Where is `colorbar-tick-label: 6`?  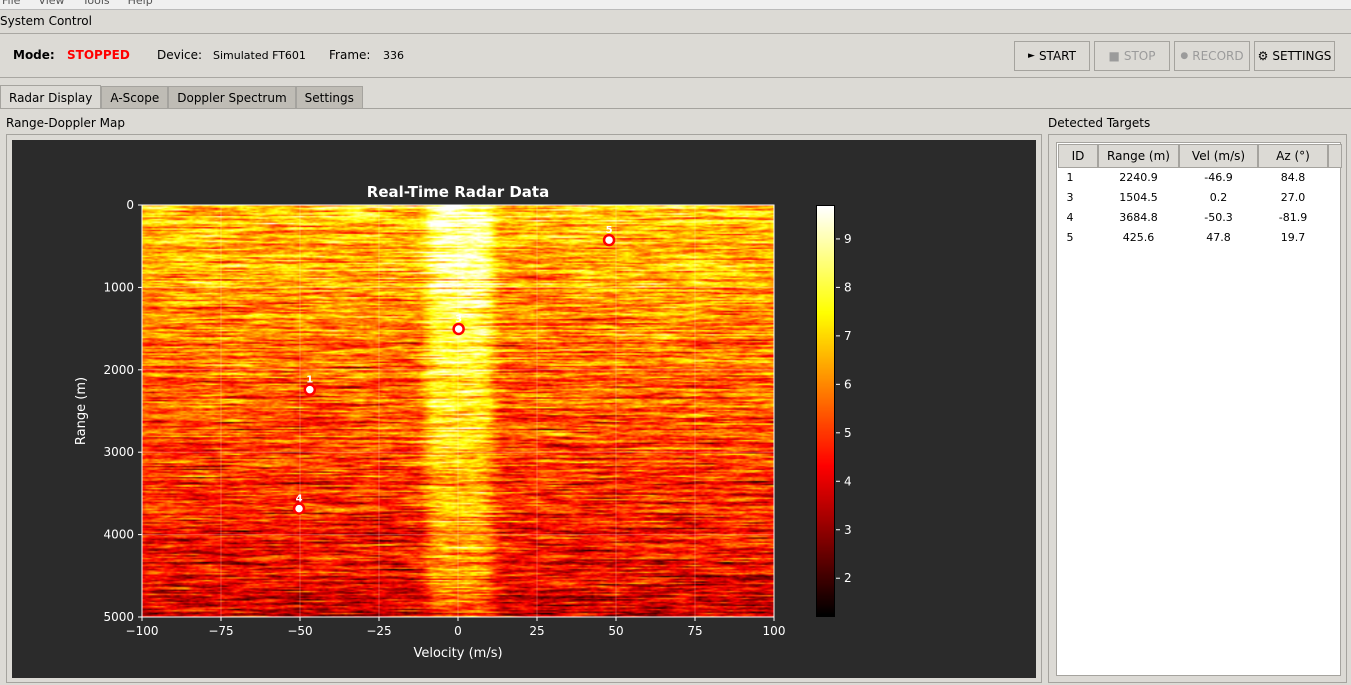 colorbar-tick-label: 6 is located at coordinates (848, 384).